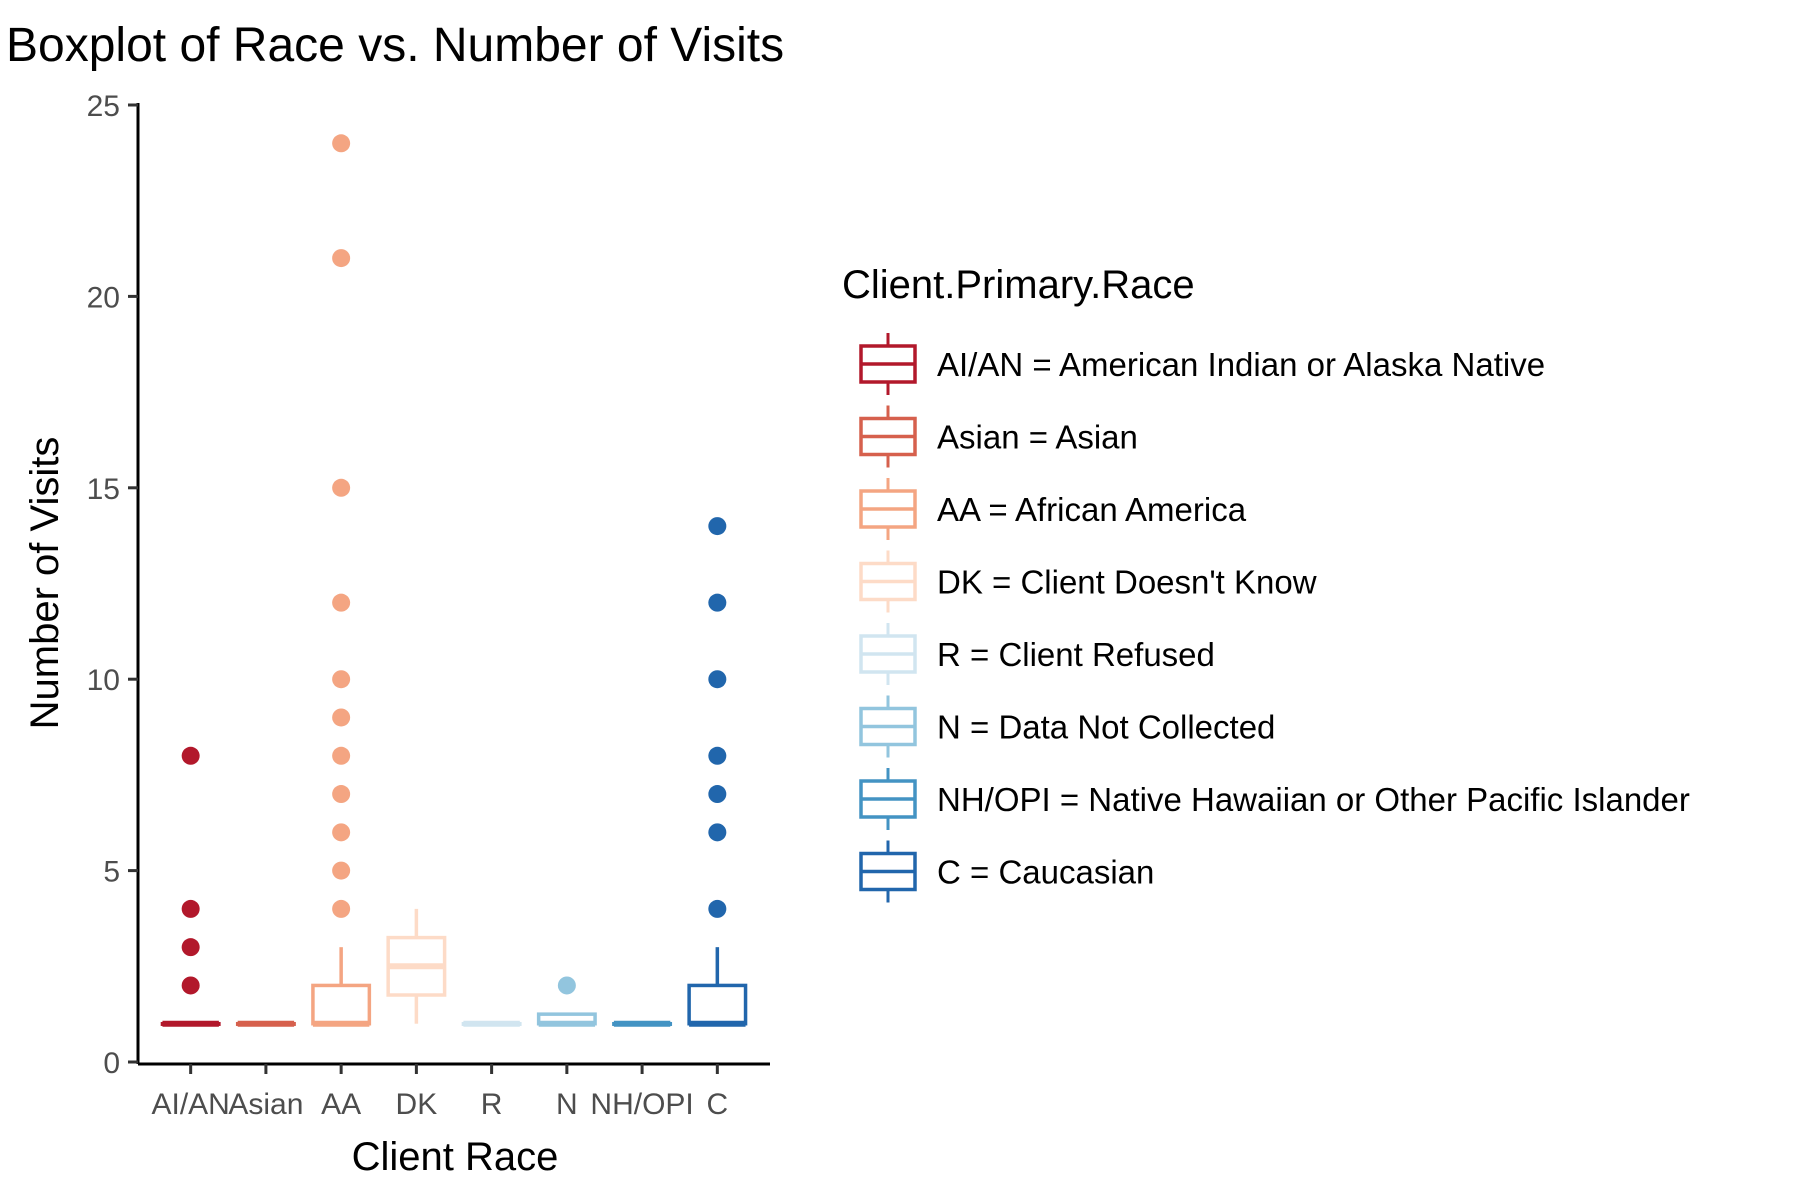 This screenshot has height=1200, width=1800. Describe the element at coordinates (491, 1023) in the screenshot. I see `box-r` at that location.